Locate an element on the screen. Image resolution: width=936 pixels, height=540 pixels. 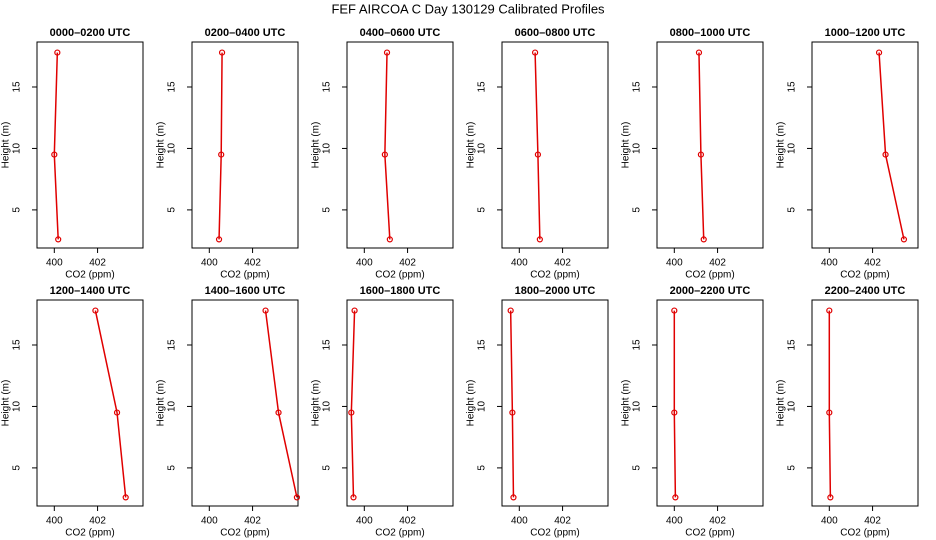
panel-title: 1200–1400 UTC is located at coordinates (90, 291).